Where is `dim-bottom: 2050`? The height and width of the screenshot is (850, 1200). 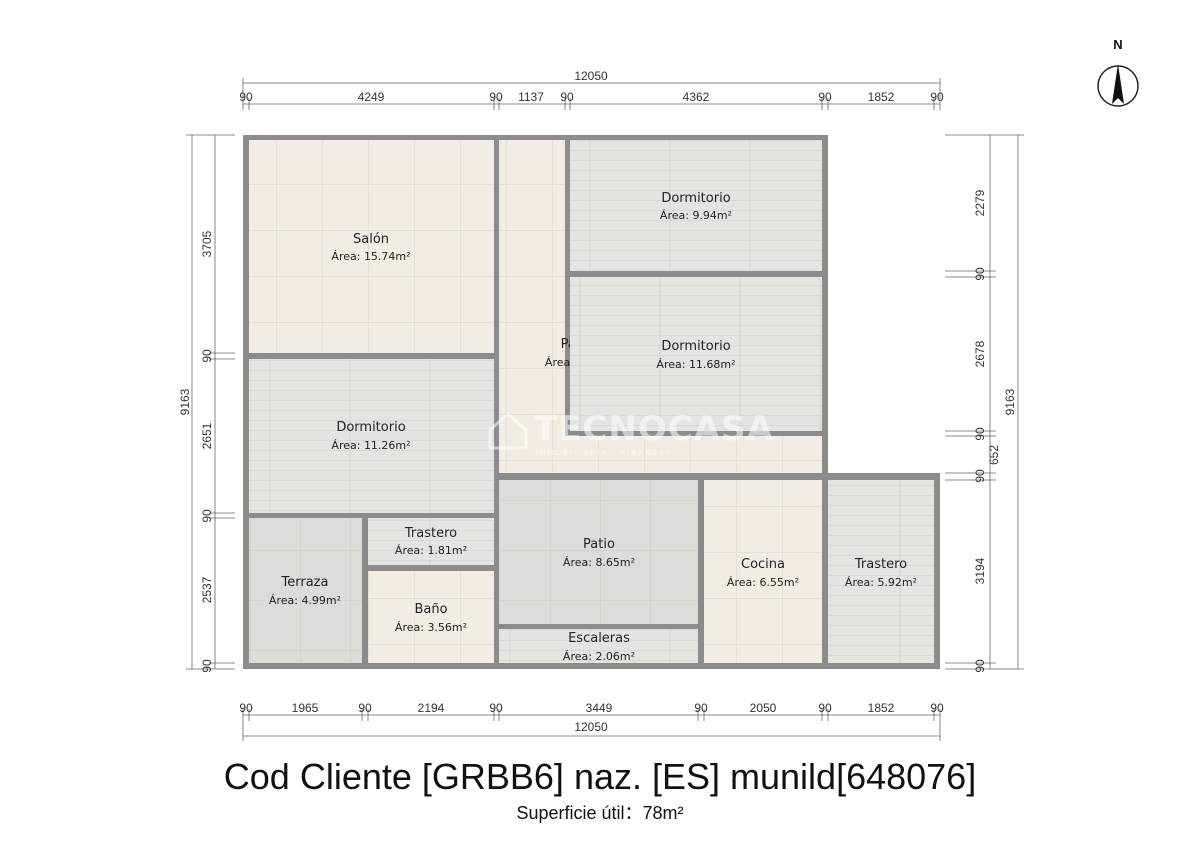
dim-bottom: 2050 is located at coordinates (763, 708).